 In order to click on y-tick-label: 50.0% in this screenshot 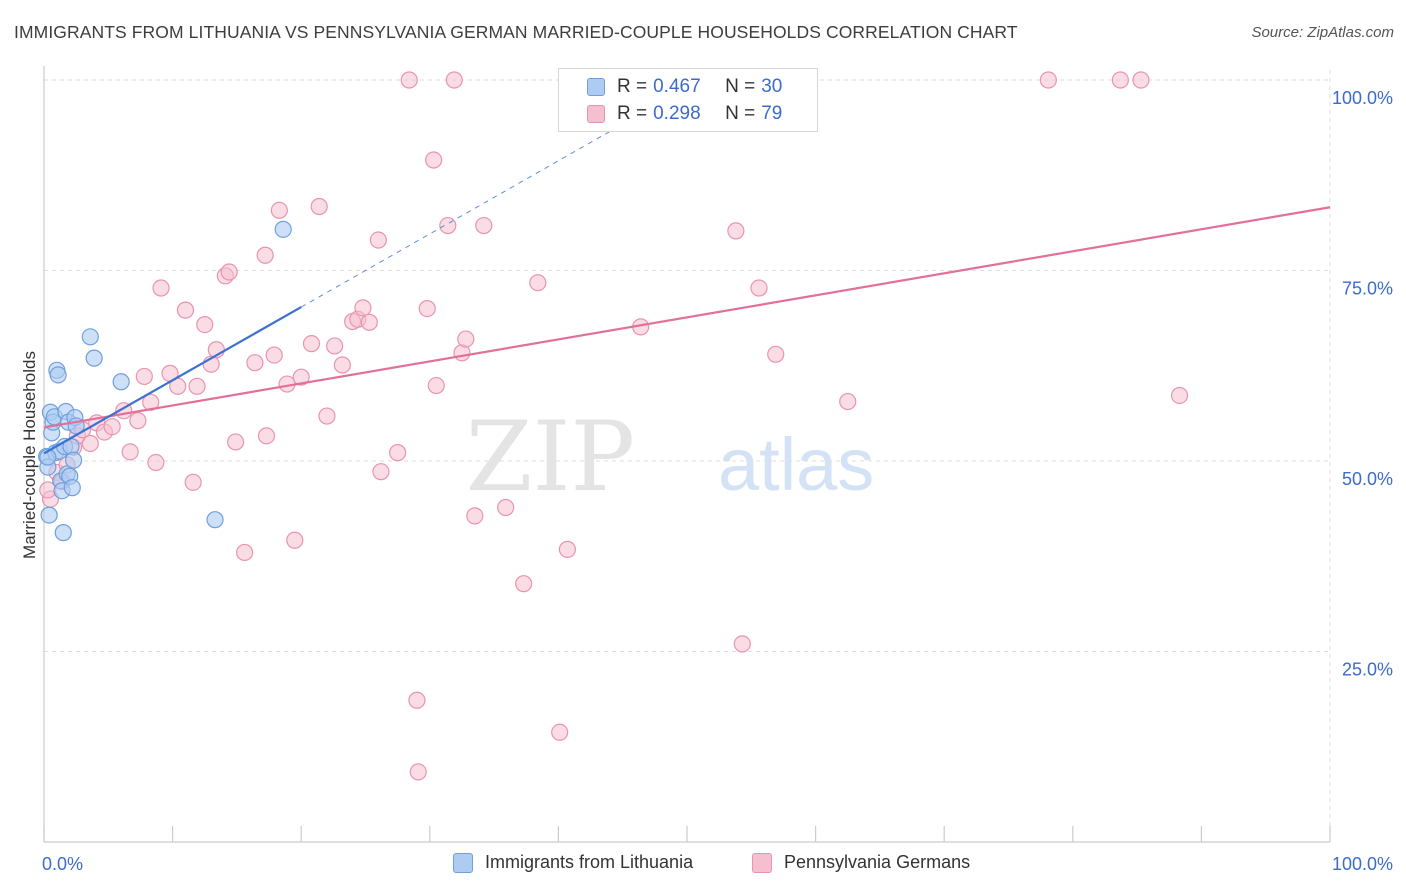, I will do `click(1367, 479)`.